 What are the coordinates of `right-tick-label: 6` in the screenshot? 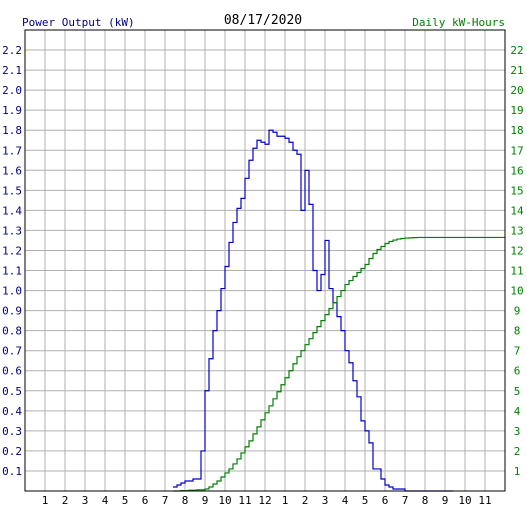 It's located at (517, 371).